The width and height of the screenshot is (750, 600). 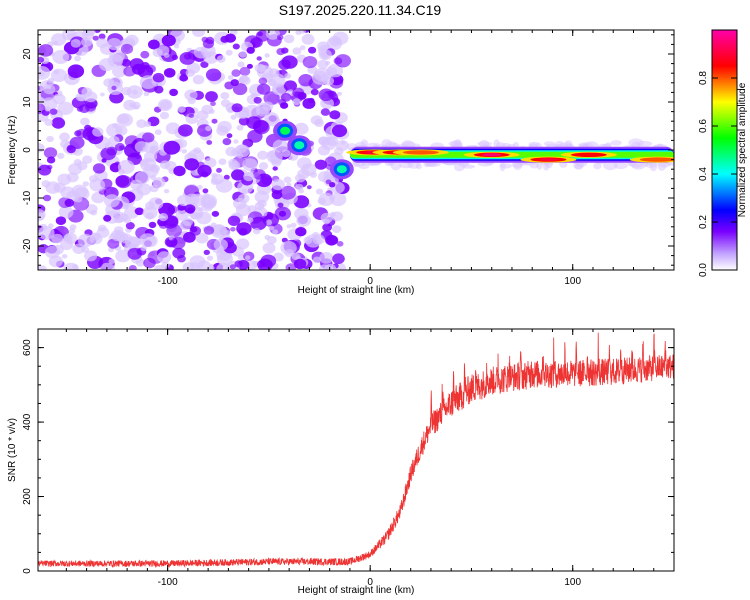 I want to click on y-tick-label: 400, so click(x=27, y=421).